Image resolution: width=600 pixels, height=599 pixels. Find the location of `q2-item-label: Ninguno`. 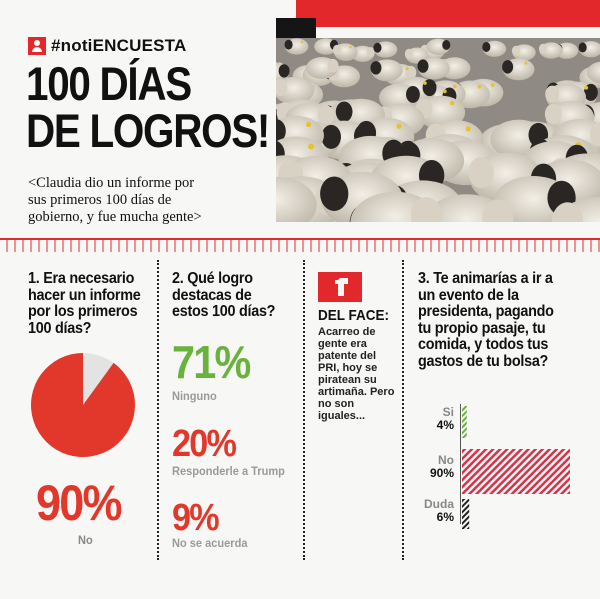

q2-item-label: Ninguno is located at coordinates (194, 396).